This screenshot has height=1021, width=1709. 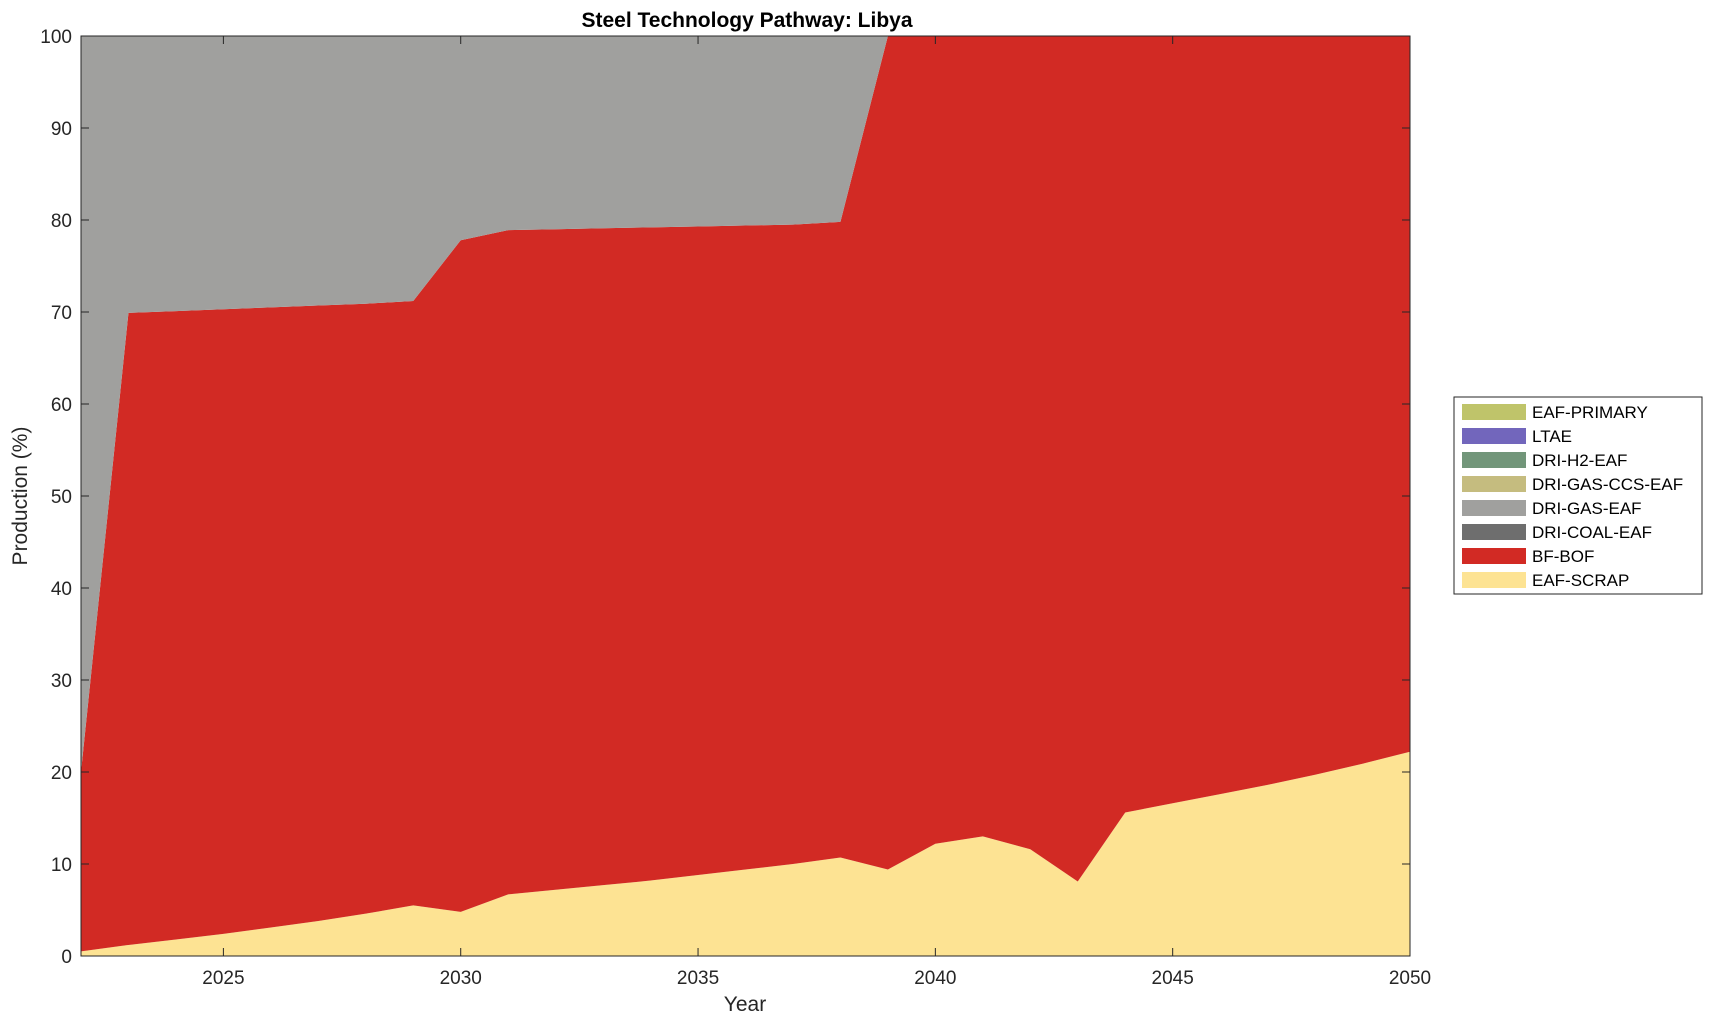 What do you see at coordinates (1494, 436) in the screenshot?
I see `legend-swatch-ltae` at bounding box center [1494, 436].